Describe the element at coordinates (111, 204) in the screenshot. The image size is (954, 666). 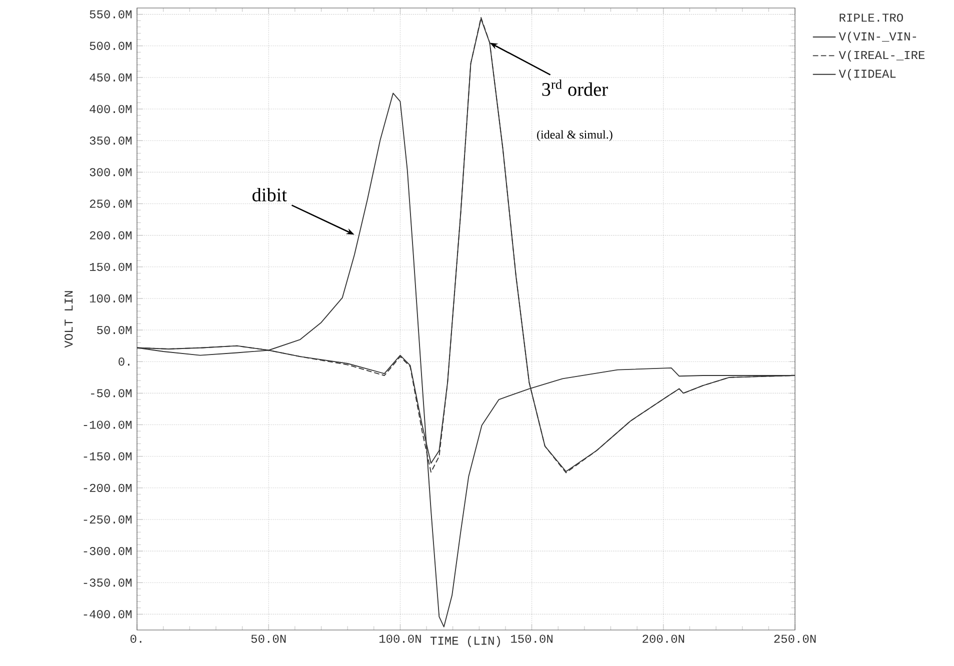
I see `y-tick-label: 250.0M` at that location.